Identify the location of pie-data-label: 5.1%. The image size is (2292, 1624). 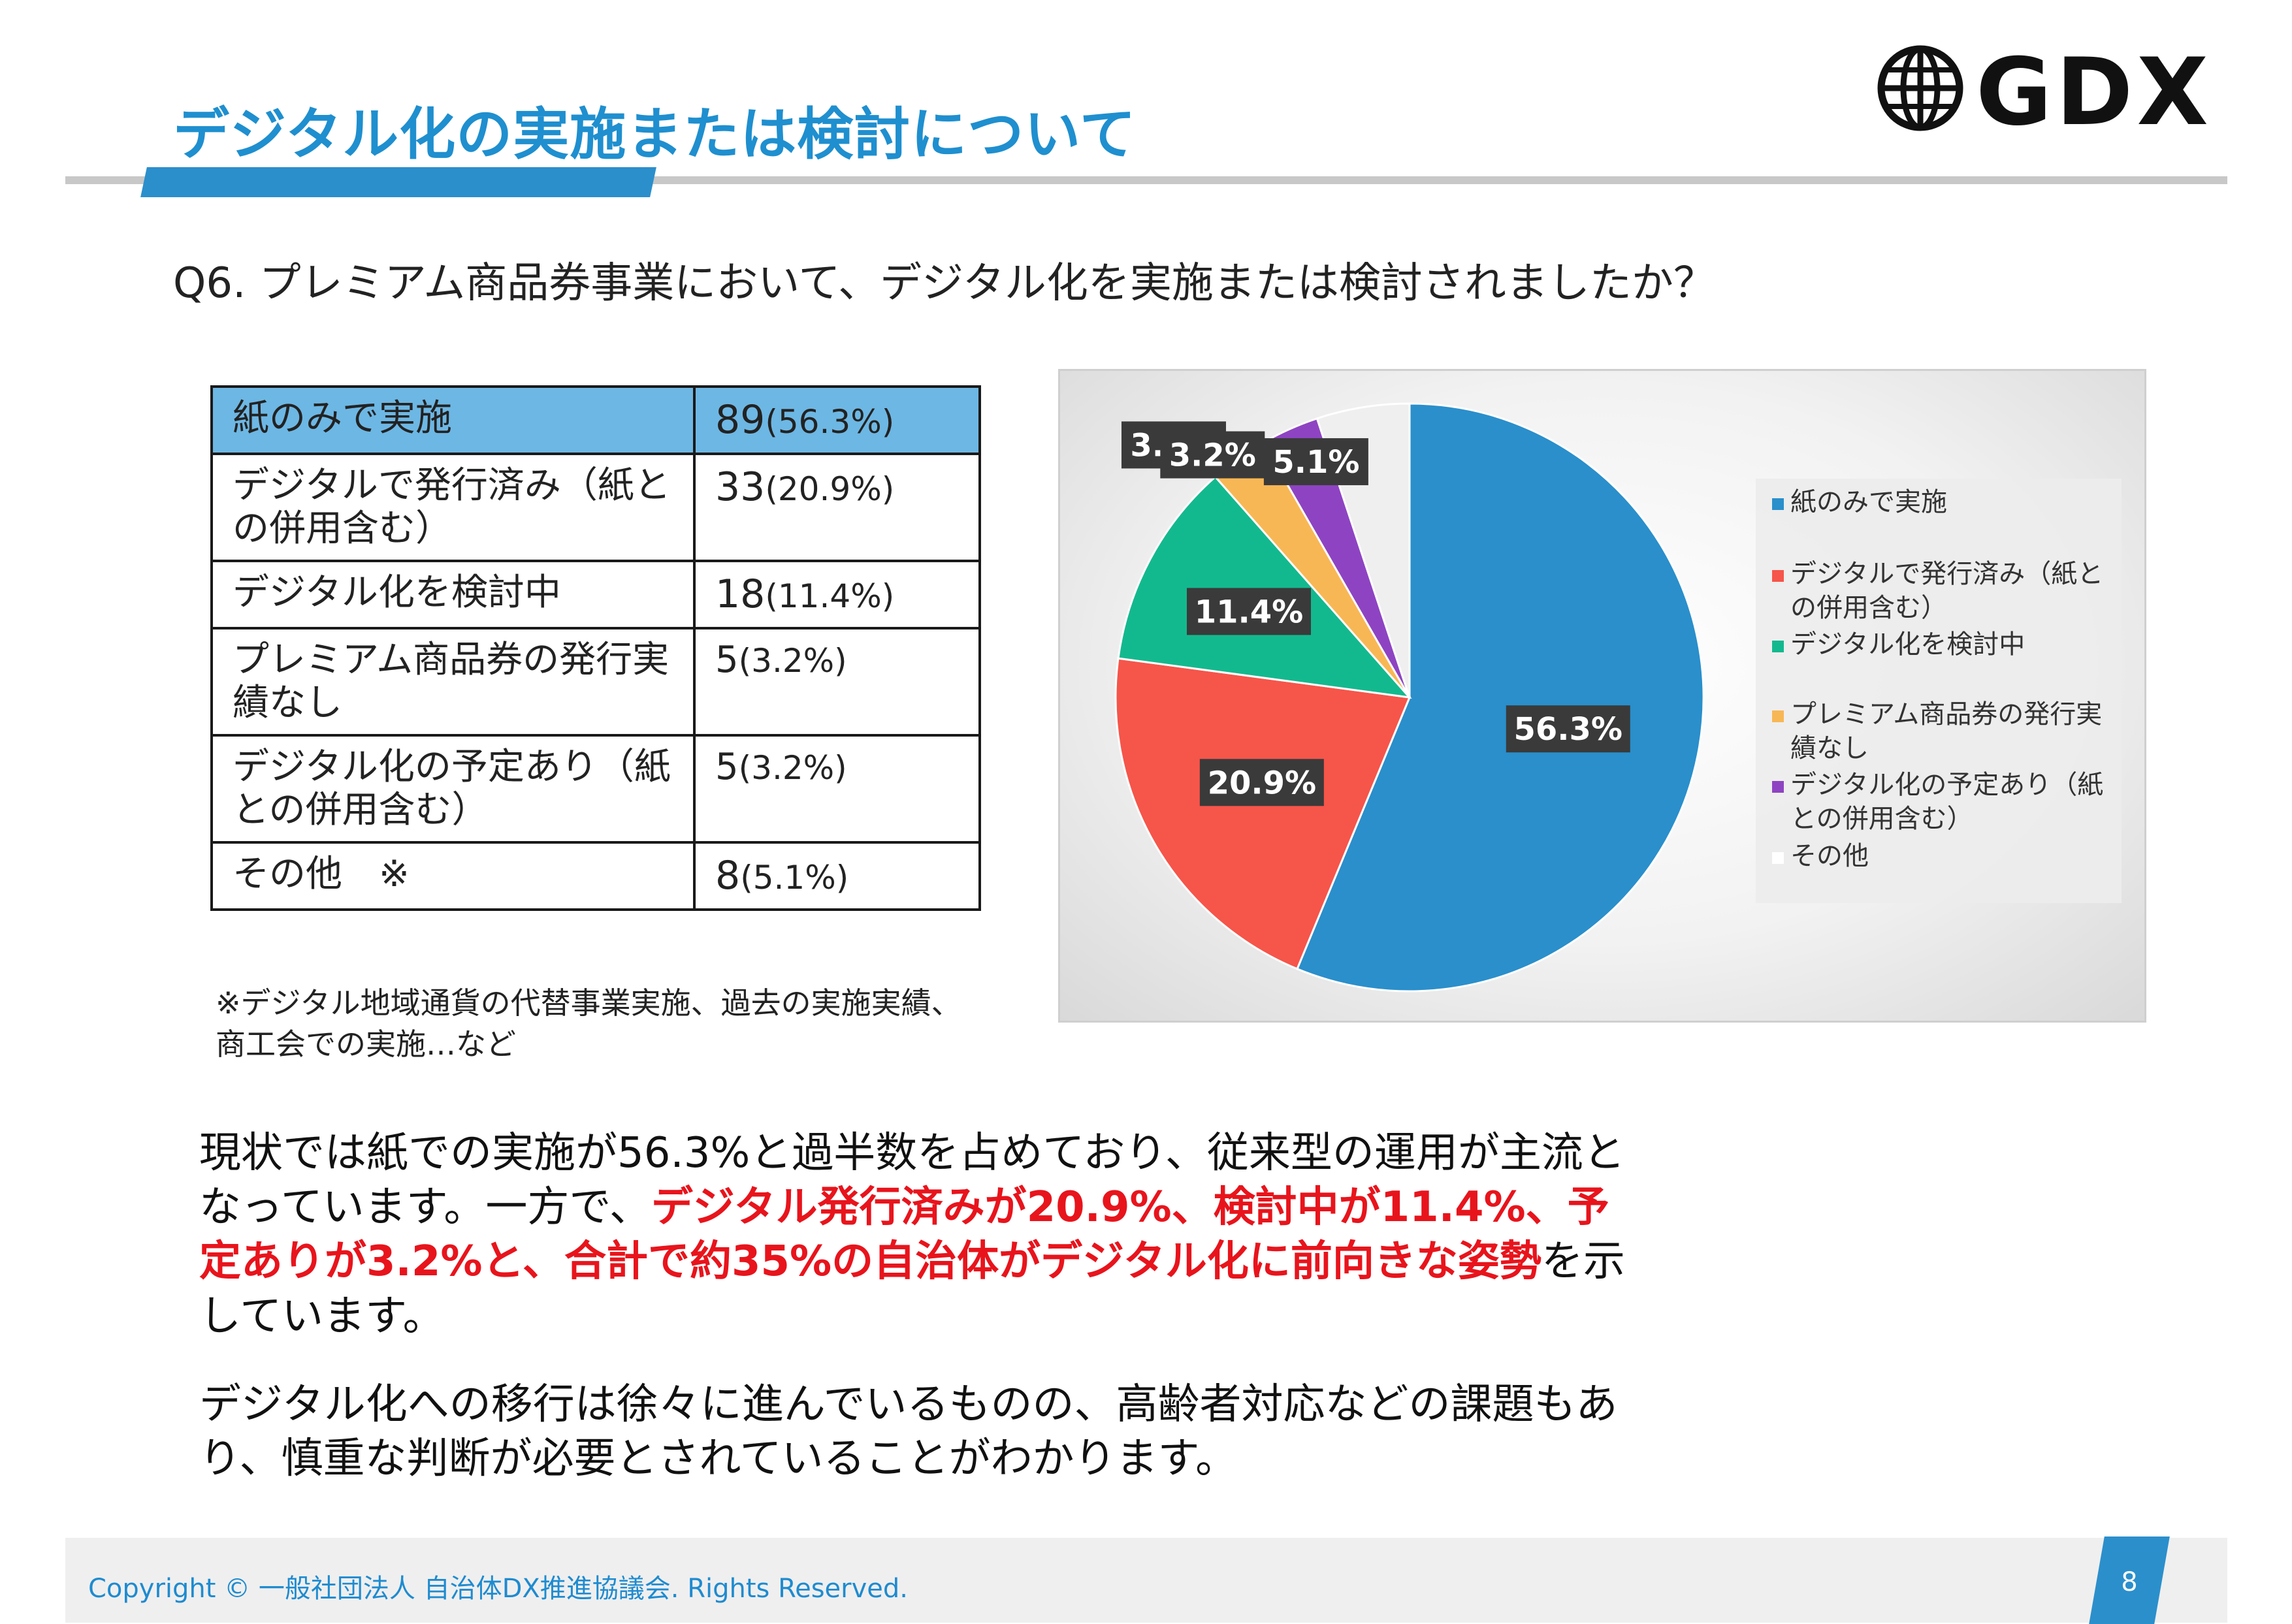
(1315, 462).